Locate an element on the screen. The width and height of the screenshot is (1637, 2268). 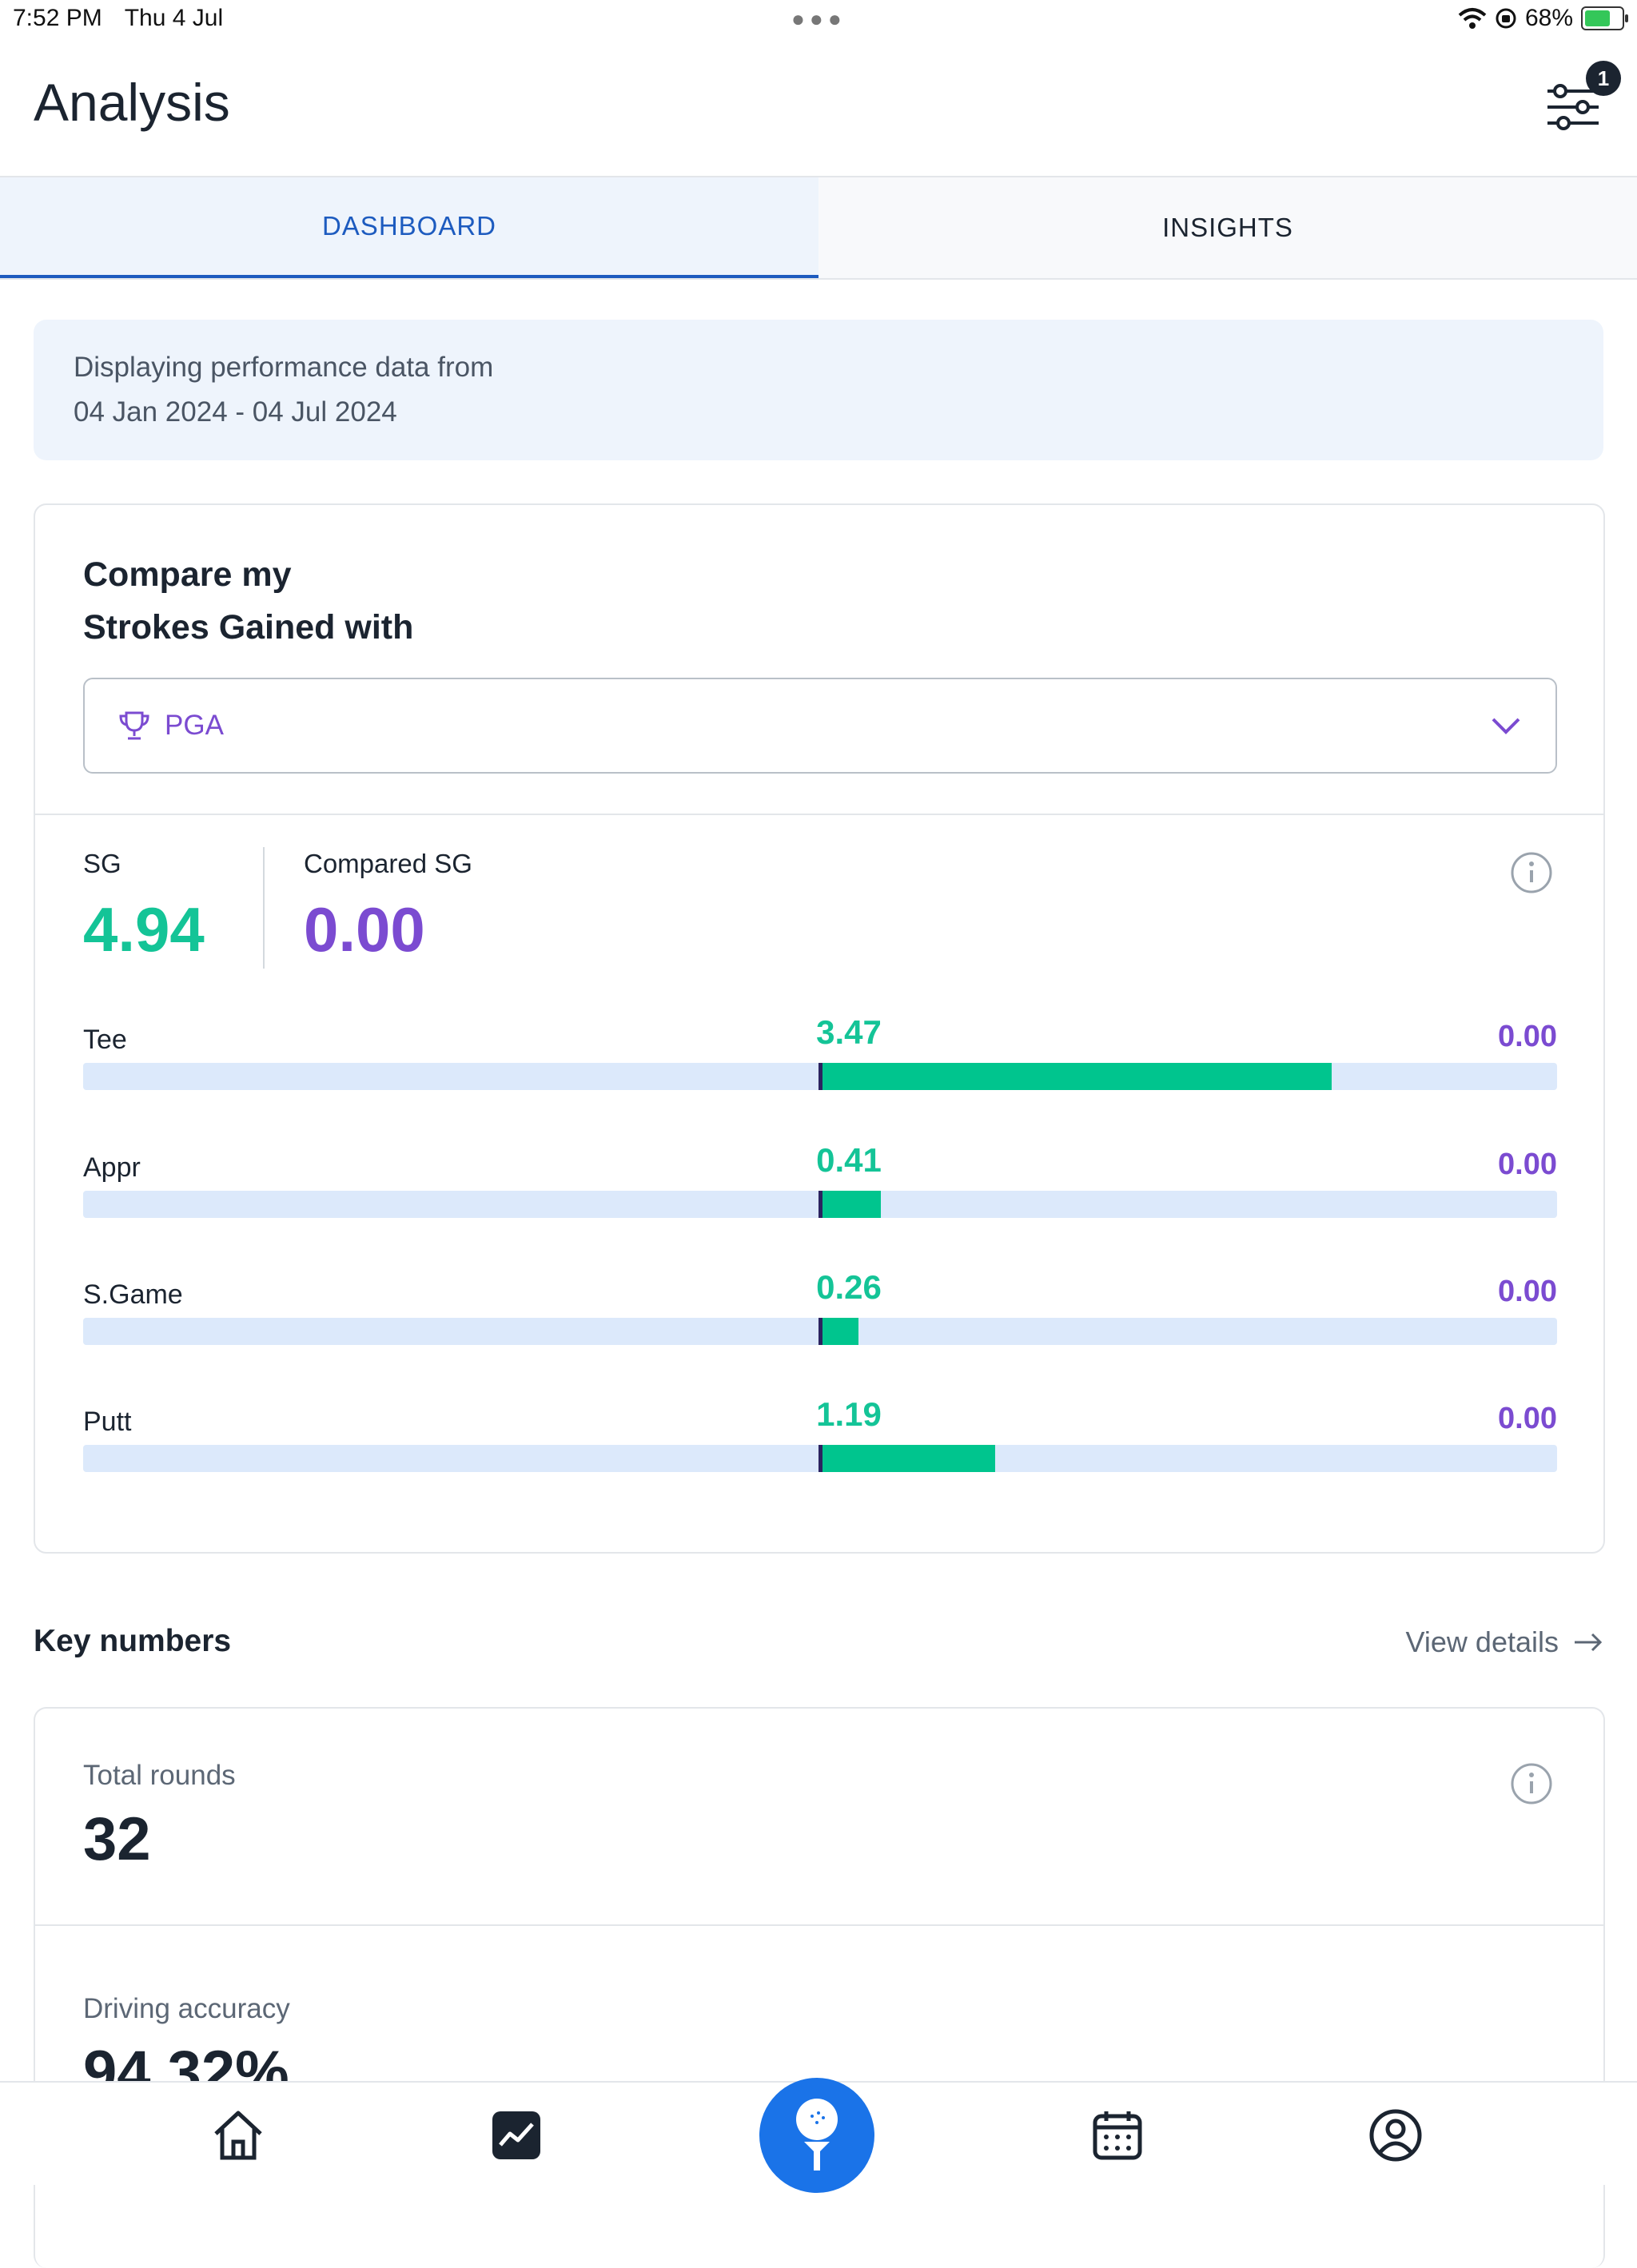
category-name: Putt is located at coordinates (107, 1422).